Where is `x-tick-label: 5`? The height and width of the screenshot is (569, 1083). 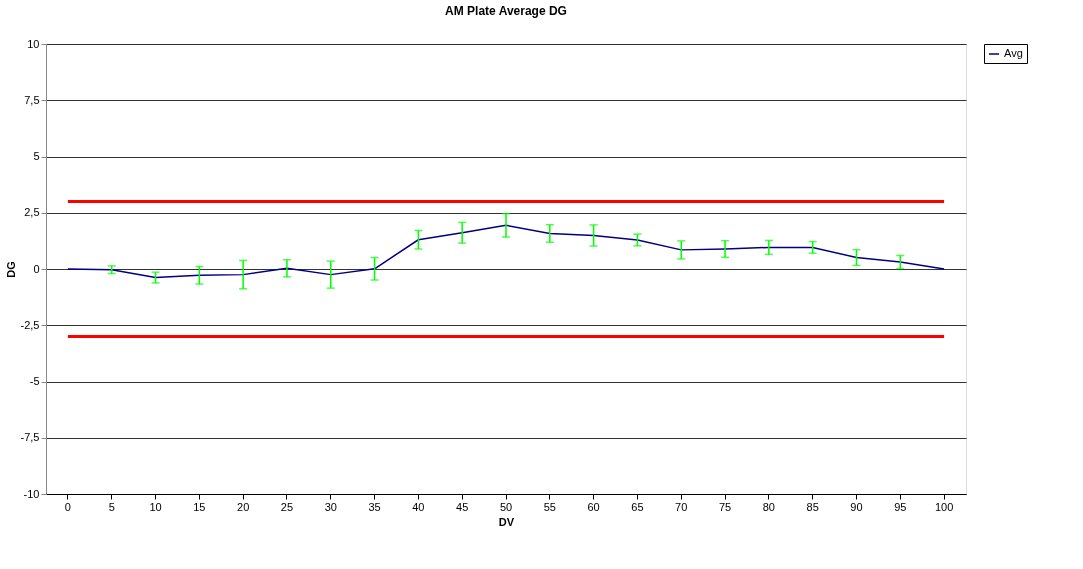 x-tick-label: 5 is located at coordinates (111, 506).